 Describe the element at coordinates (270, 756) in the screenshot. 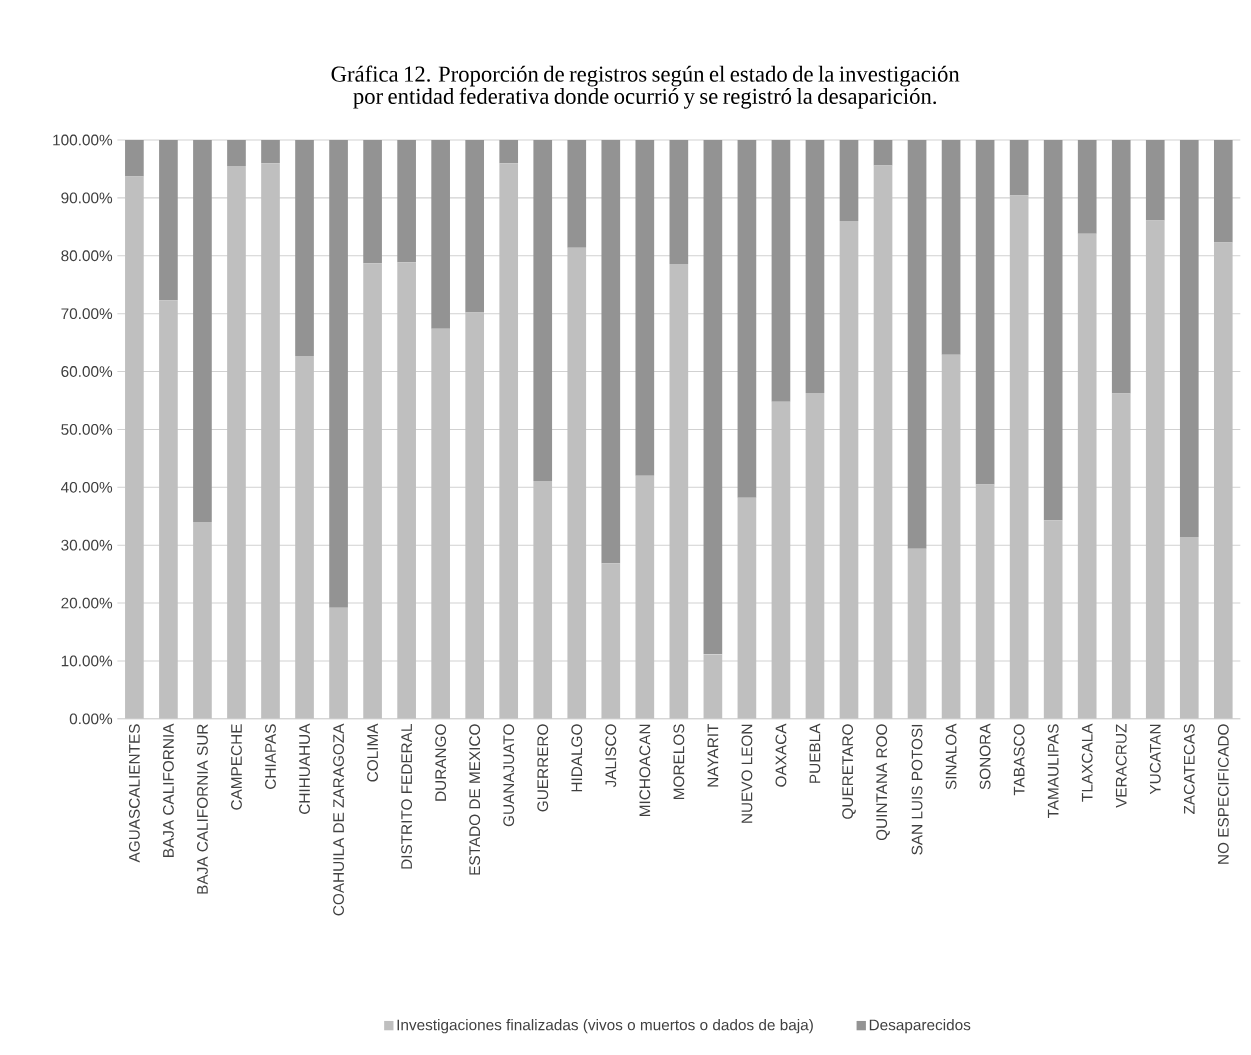

I see `x-tick-label: CHIAPAS` at that location.